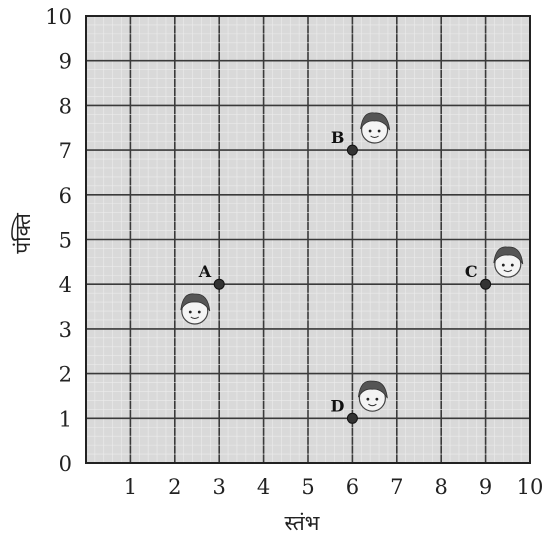  Describe the element at coordinates (58, 240) in the screenshot. I see `y-tick-labels: 0 1 2 3 4 5 6 7 8 9 10` at that location.